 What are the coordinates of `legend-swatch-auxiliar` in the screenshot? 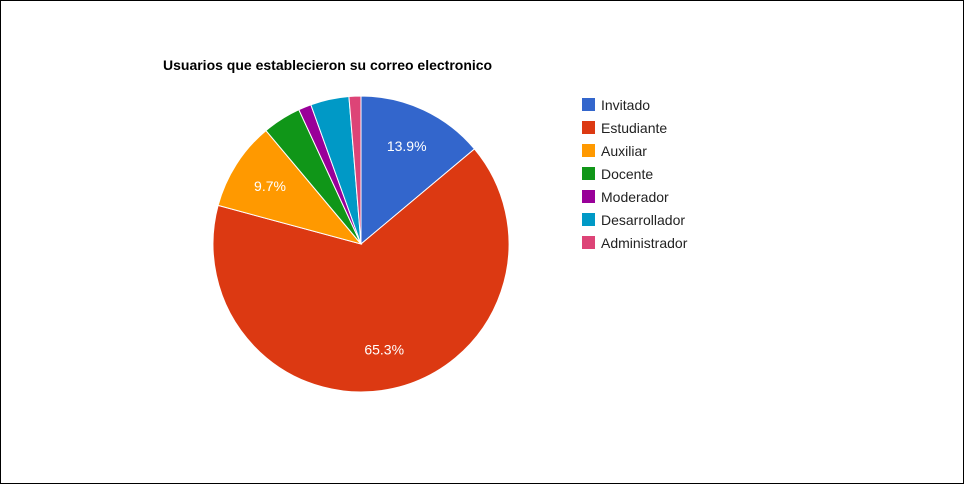 It's located at (588, 150).